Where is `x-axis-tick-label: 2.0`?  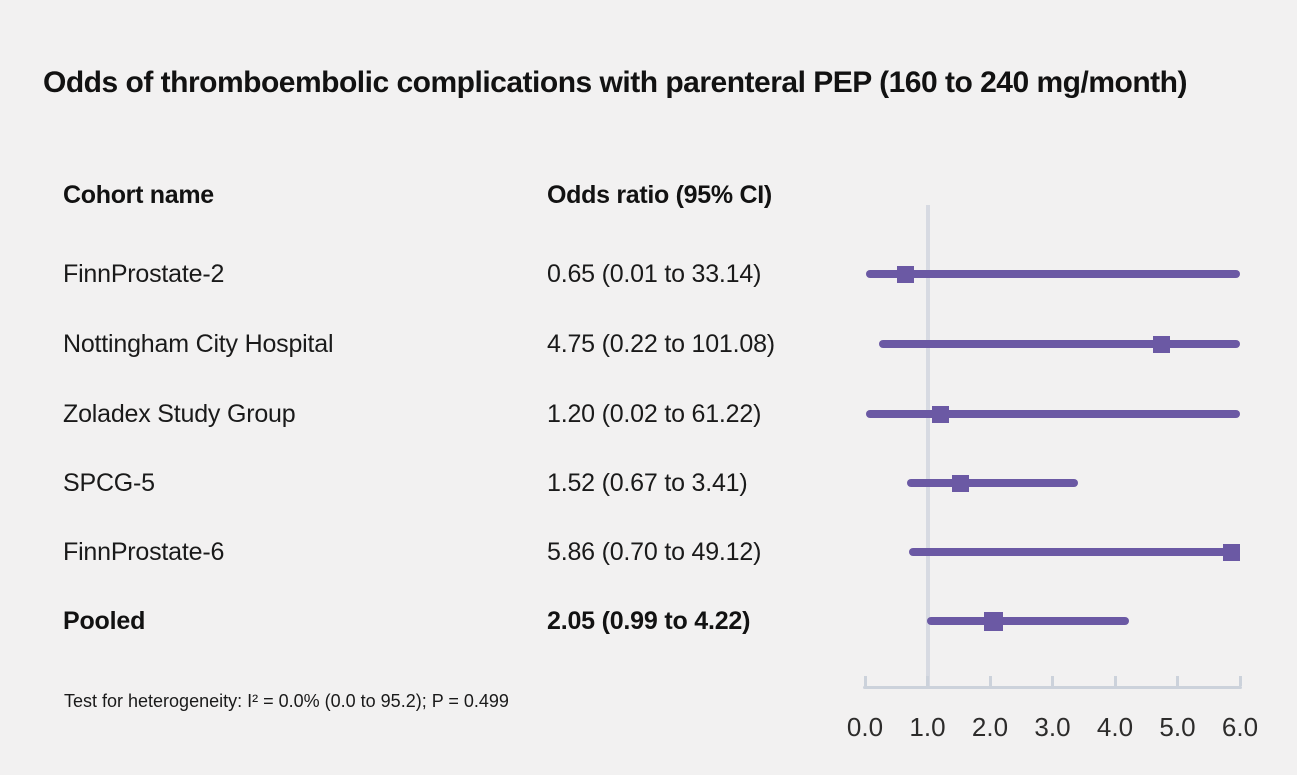
x-axis-tick-label: 2.0 is located at coordinates (990, 727).